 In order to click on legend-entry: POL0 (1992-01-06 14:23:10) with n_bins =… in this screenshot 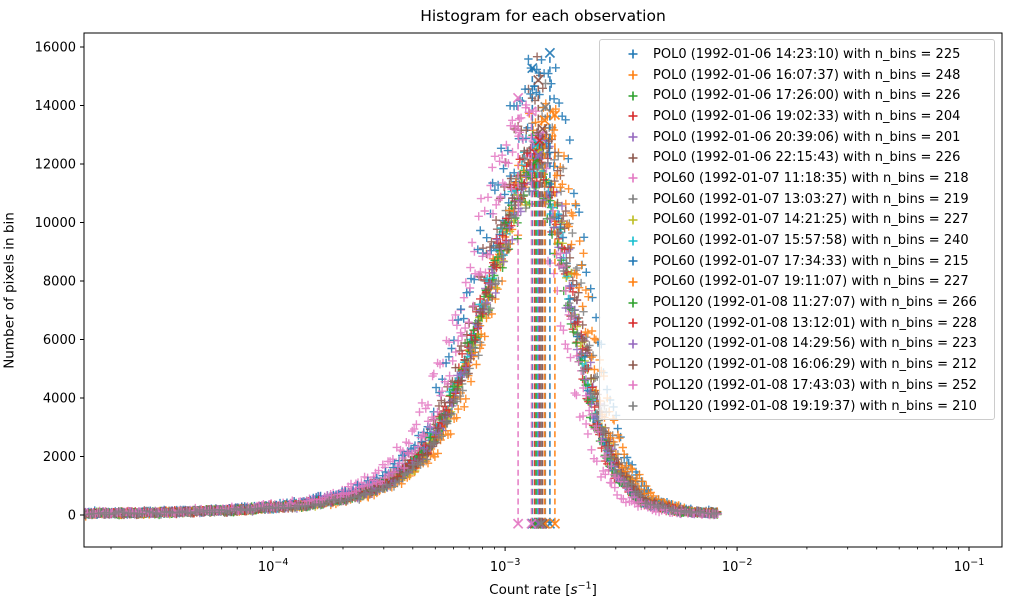, I will do `click(801, 54)`.